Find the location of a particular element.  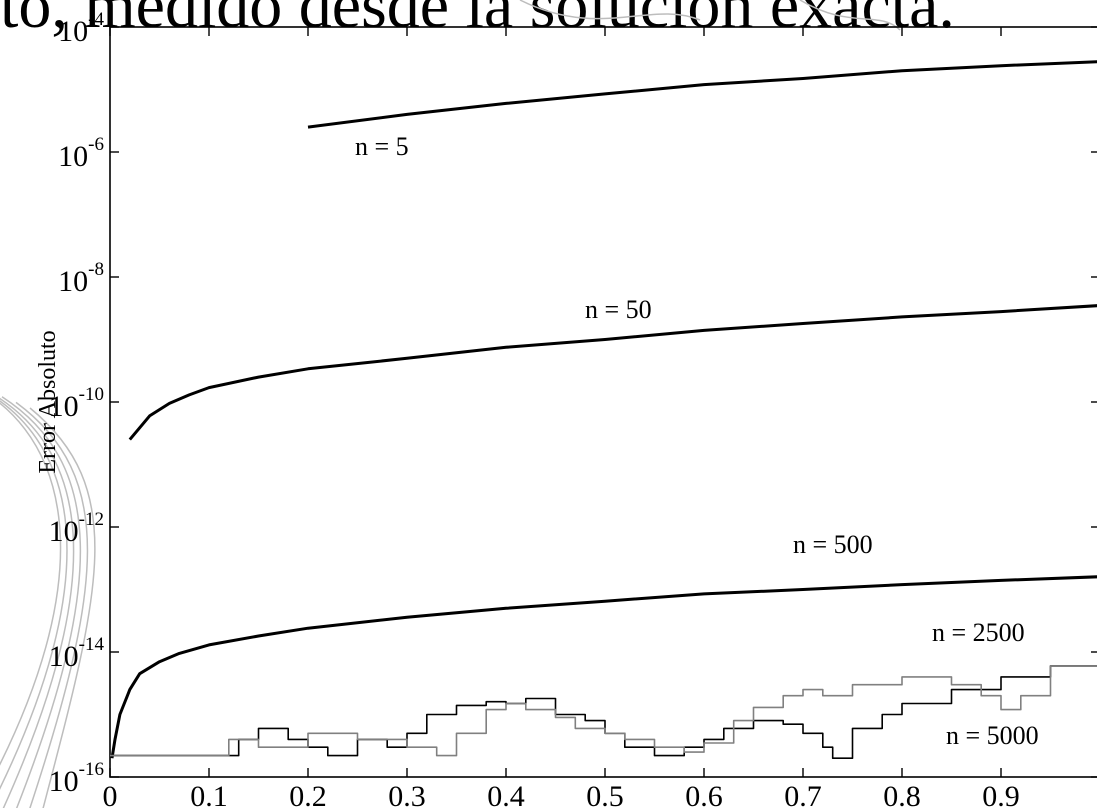

y-tick-label: 10⁻¹² is located at coordinates (76, 528).